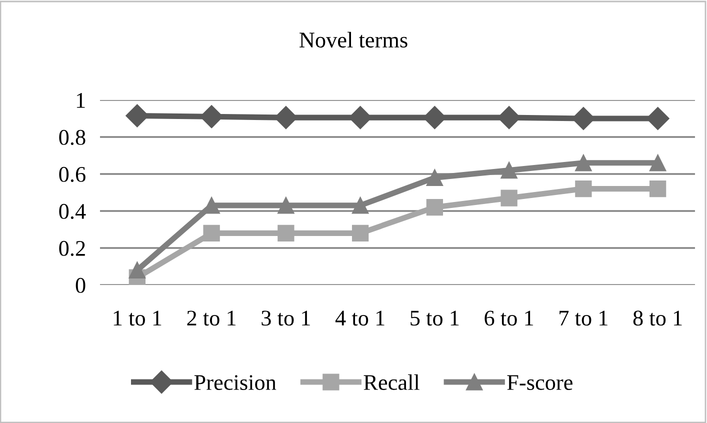 This screenshot has height=423, width=707. What do you see at coordinates (286, 318) in the screenshot?
I see `x-tick-label: 3 to 1` at bounding box center [286, 318].